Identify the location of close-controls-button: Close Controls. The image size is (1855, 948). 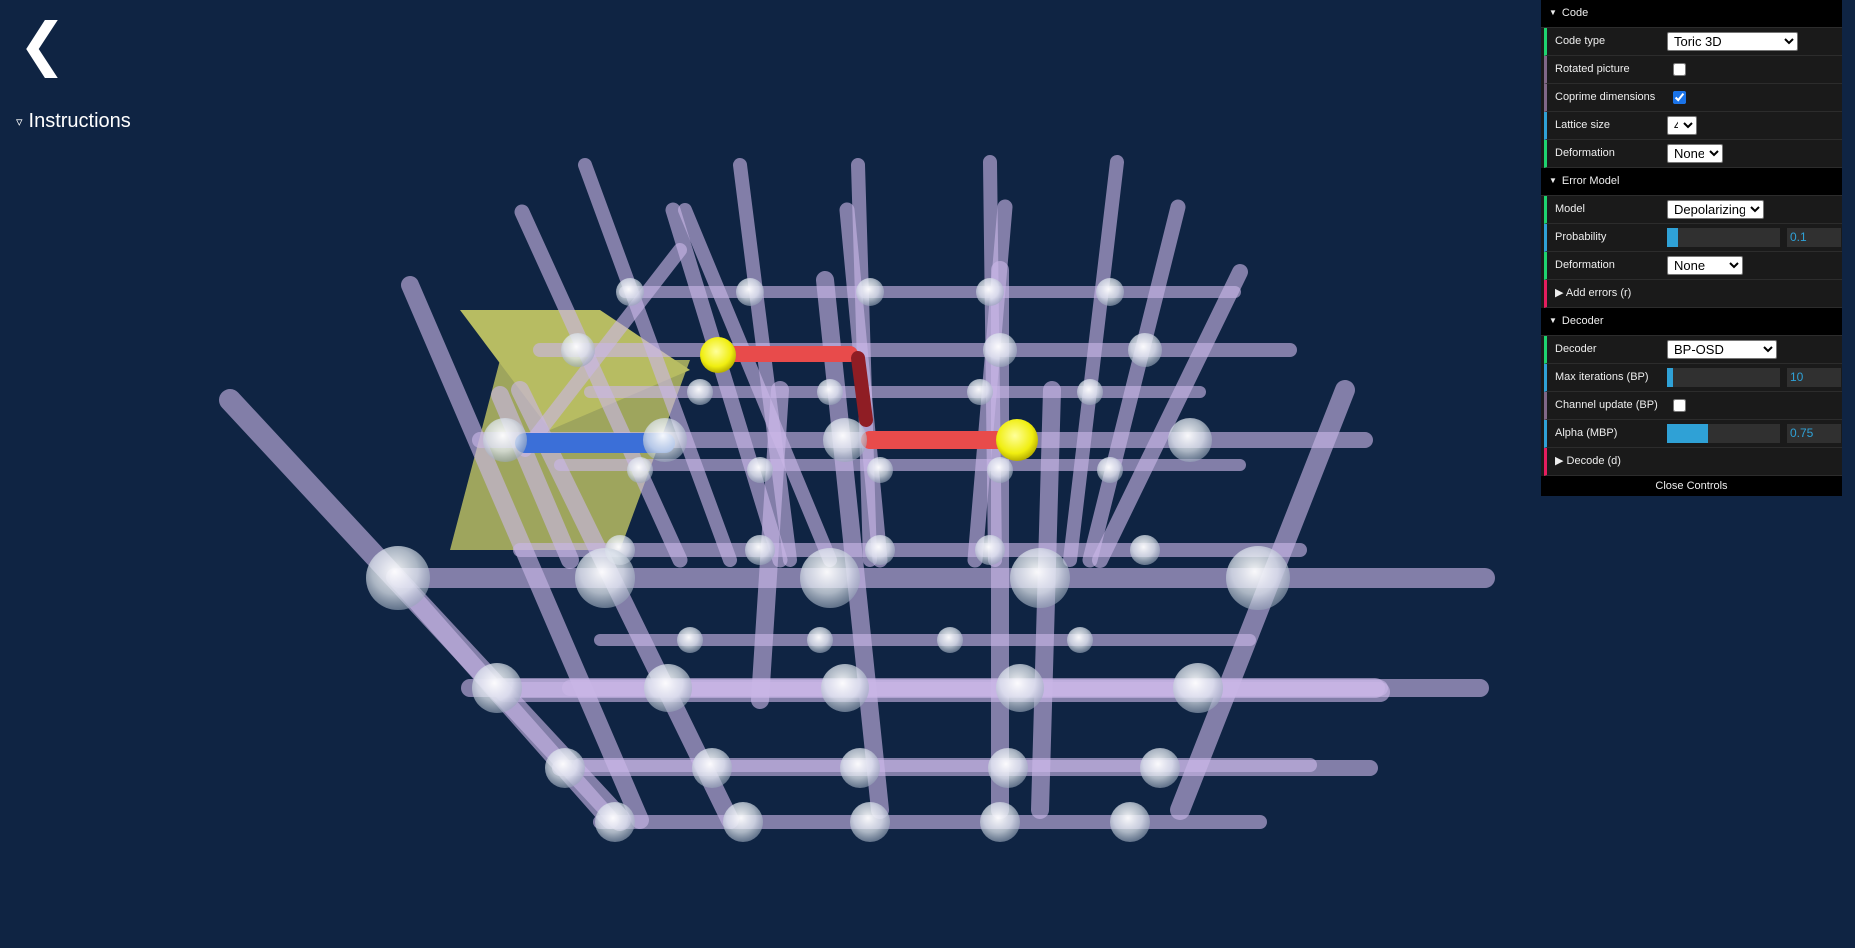
(1691, 486).